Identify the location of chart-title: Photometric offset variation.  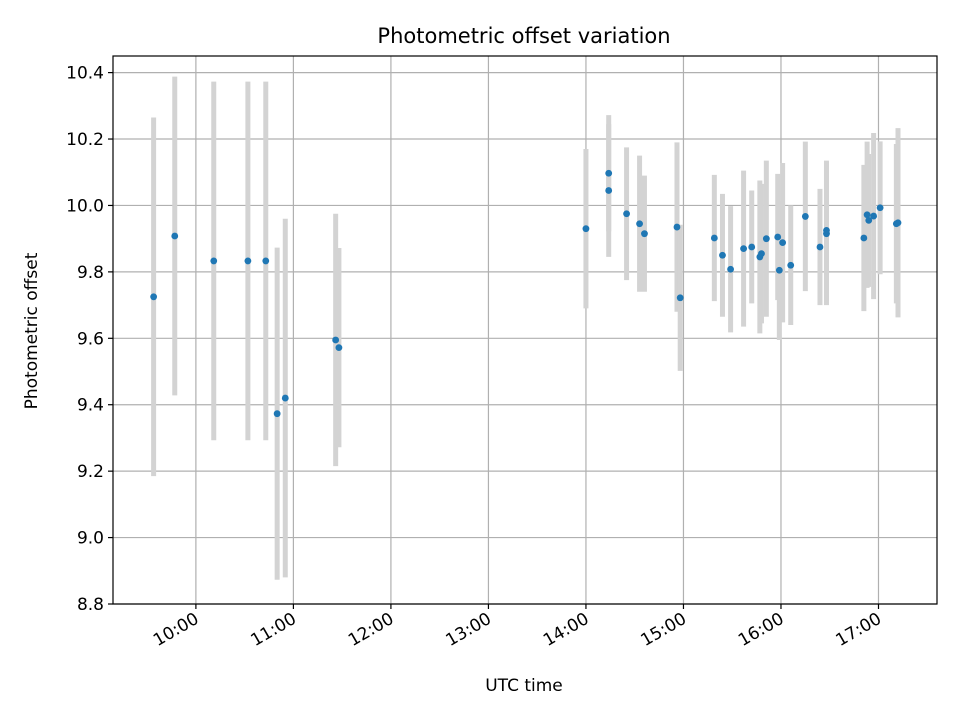
(523, 36).